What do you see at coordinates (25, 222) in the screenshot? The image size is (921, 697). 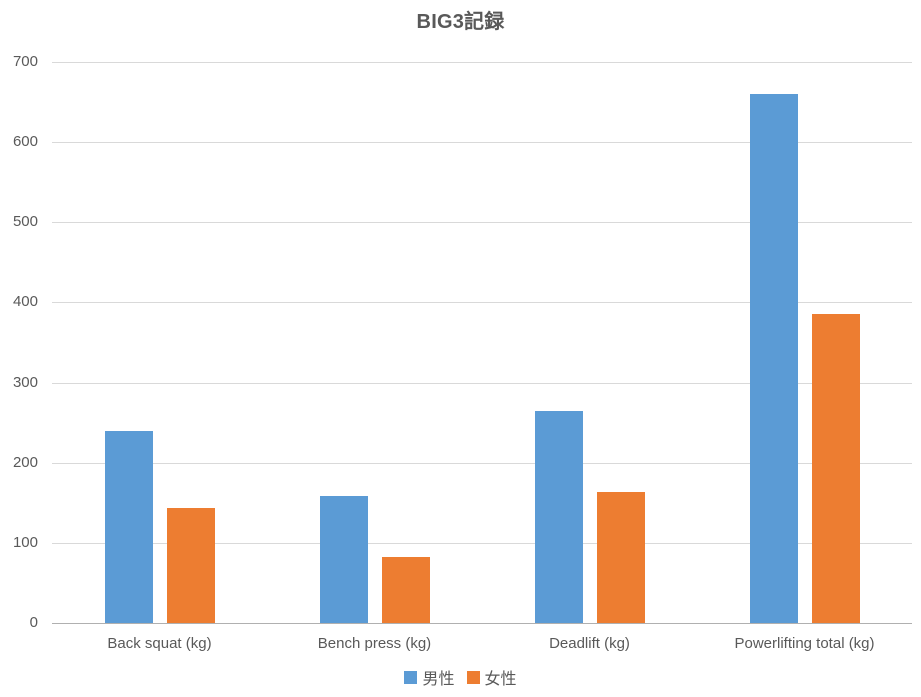 I see `y-axis-tick-label: 500` at bounding box center [25, 222].